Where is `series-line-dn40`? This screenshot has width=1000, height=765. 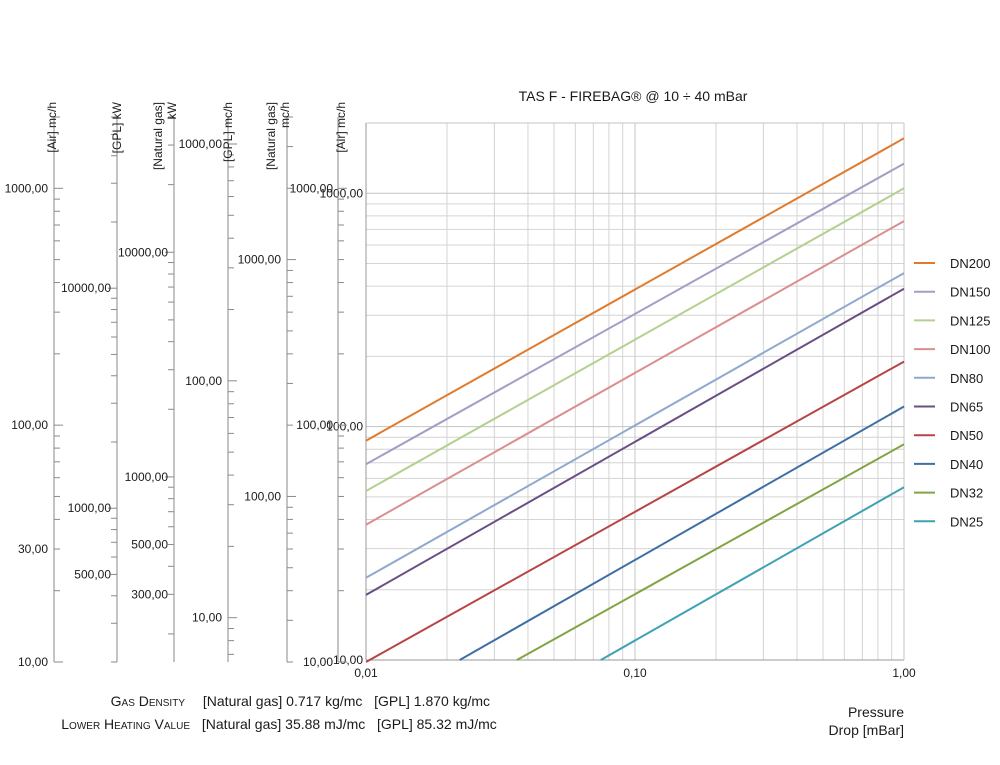 series-line-dn40 is located at coordinates (682, 533).